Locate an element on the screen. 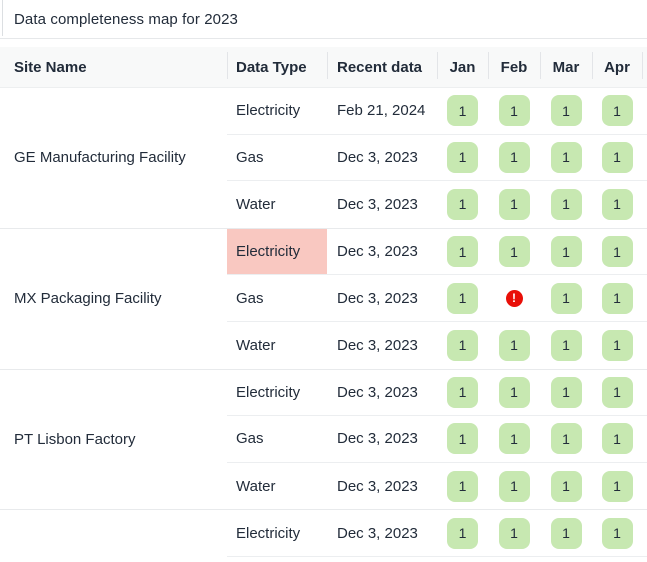  panel-title-bar: Data completeness map for 2023 is located at coordinates (323, 19).